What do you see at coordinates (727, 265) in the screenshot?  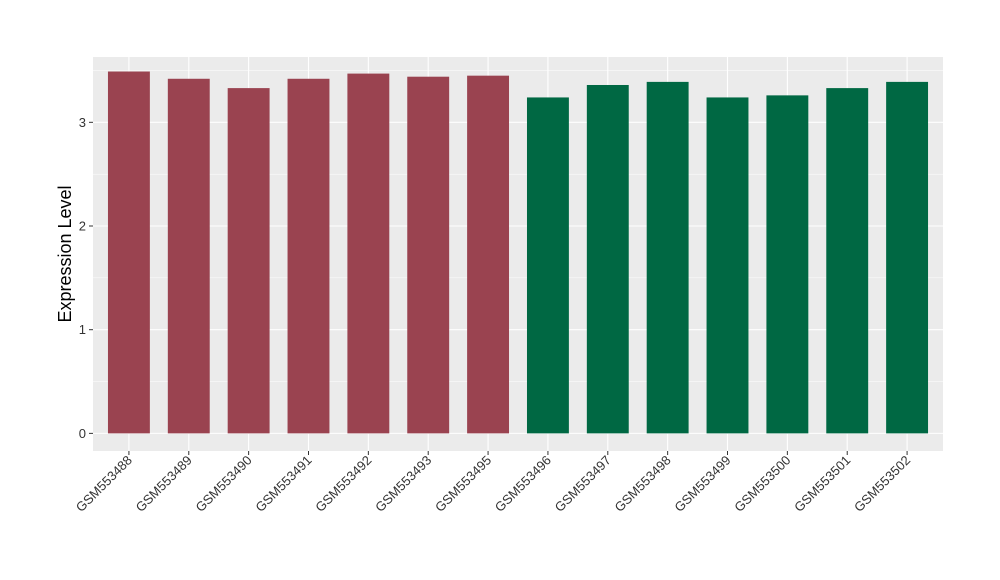 I see `bar-GSM553499` at bounding box center [727, 265].